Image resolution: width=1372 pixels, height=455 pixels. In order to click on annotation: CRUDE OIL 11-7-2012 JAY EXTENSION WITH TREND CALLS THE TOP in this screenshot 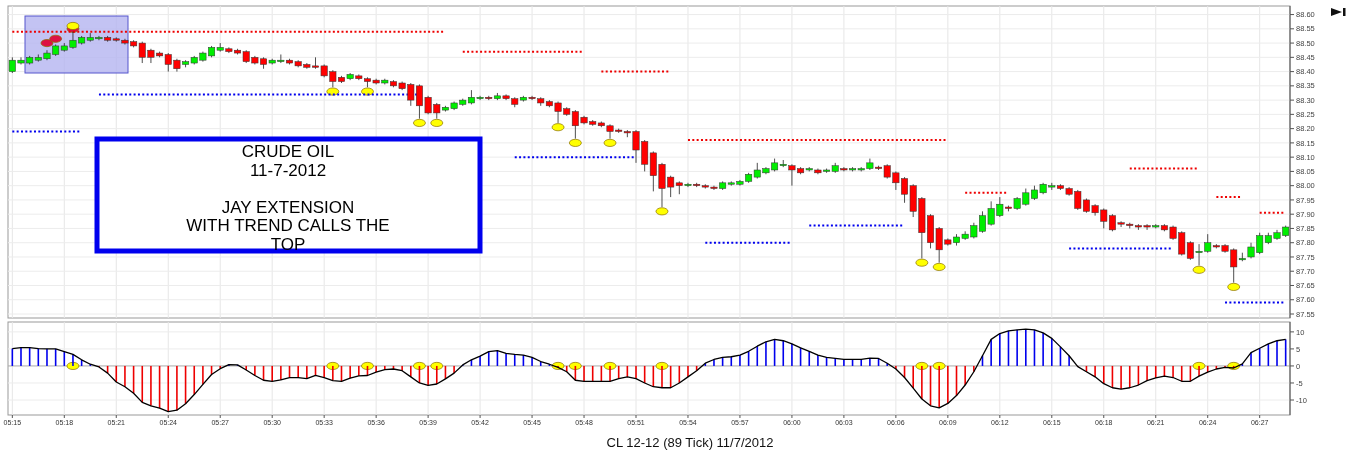, I will do `click(288, 198)`.